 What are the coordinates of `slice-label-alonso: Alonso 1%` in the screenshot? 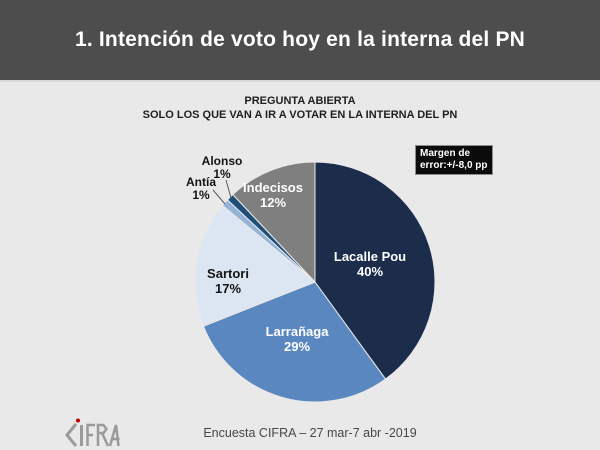 It's located at (222, 168).